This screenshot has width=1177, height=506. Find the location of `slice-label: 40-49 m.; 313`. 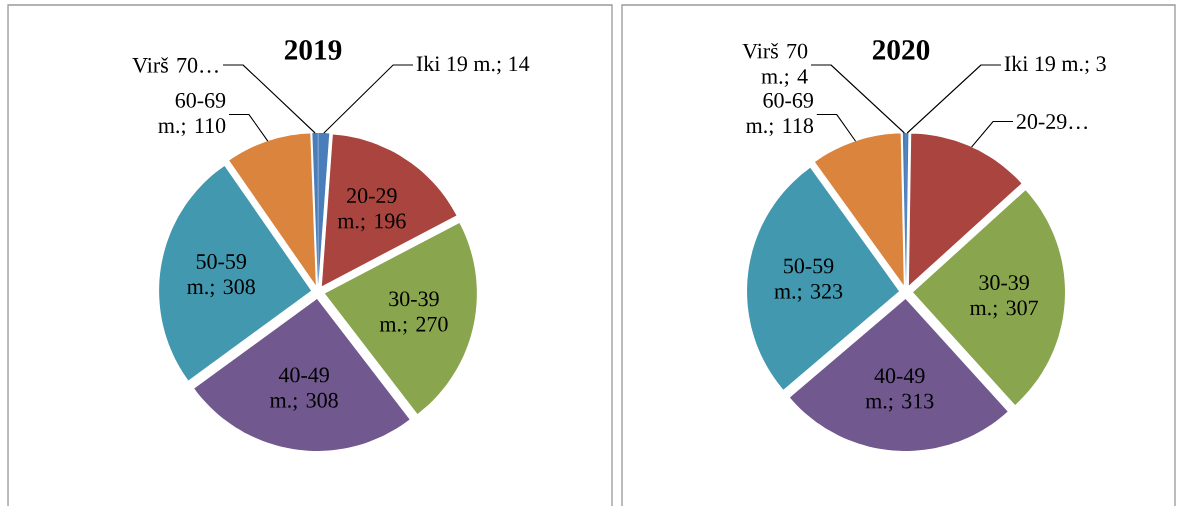

slice-label: 40-49 m.; 313 is located at coordinates (899, 390).